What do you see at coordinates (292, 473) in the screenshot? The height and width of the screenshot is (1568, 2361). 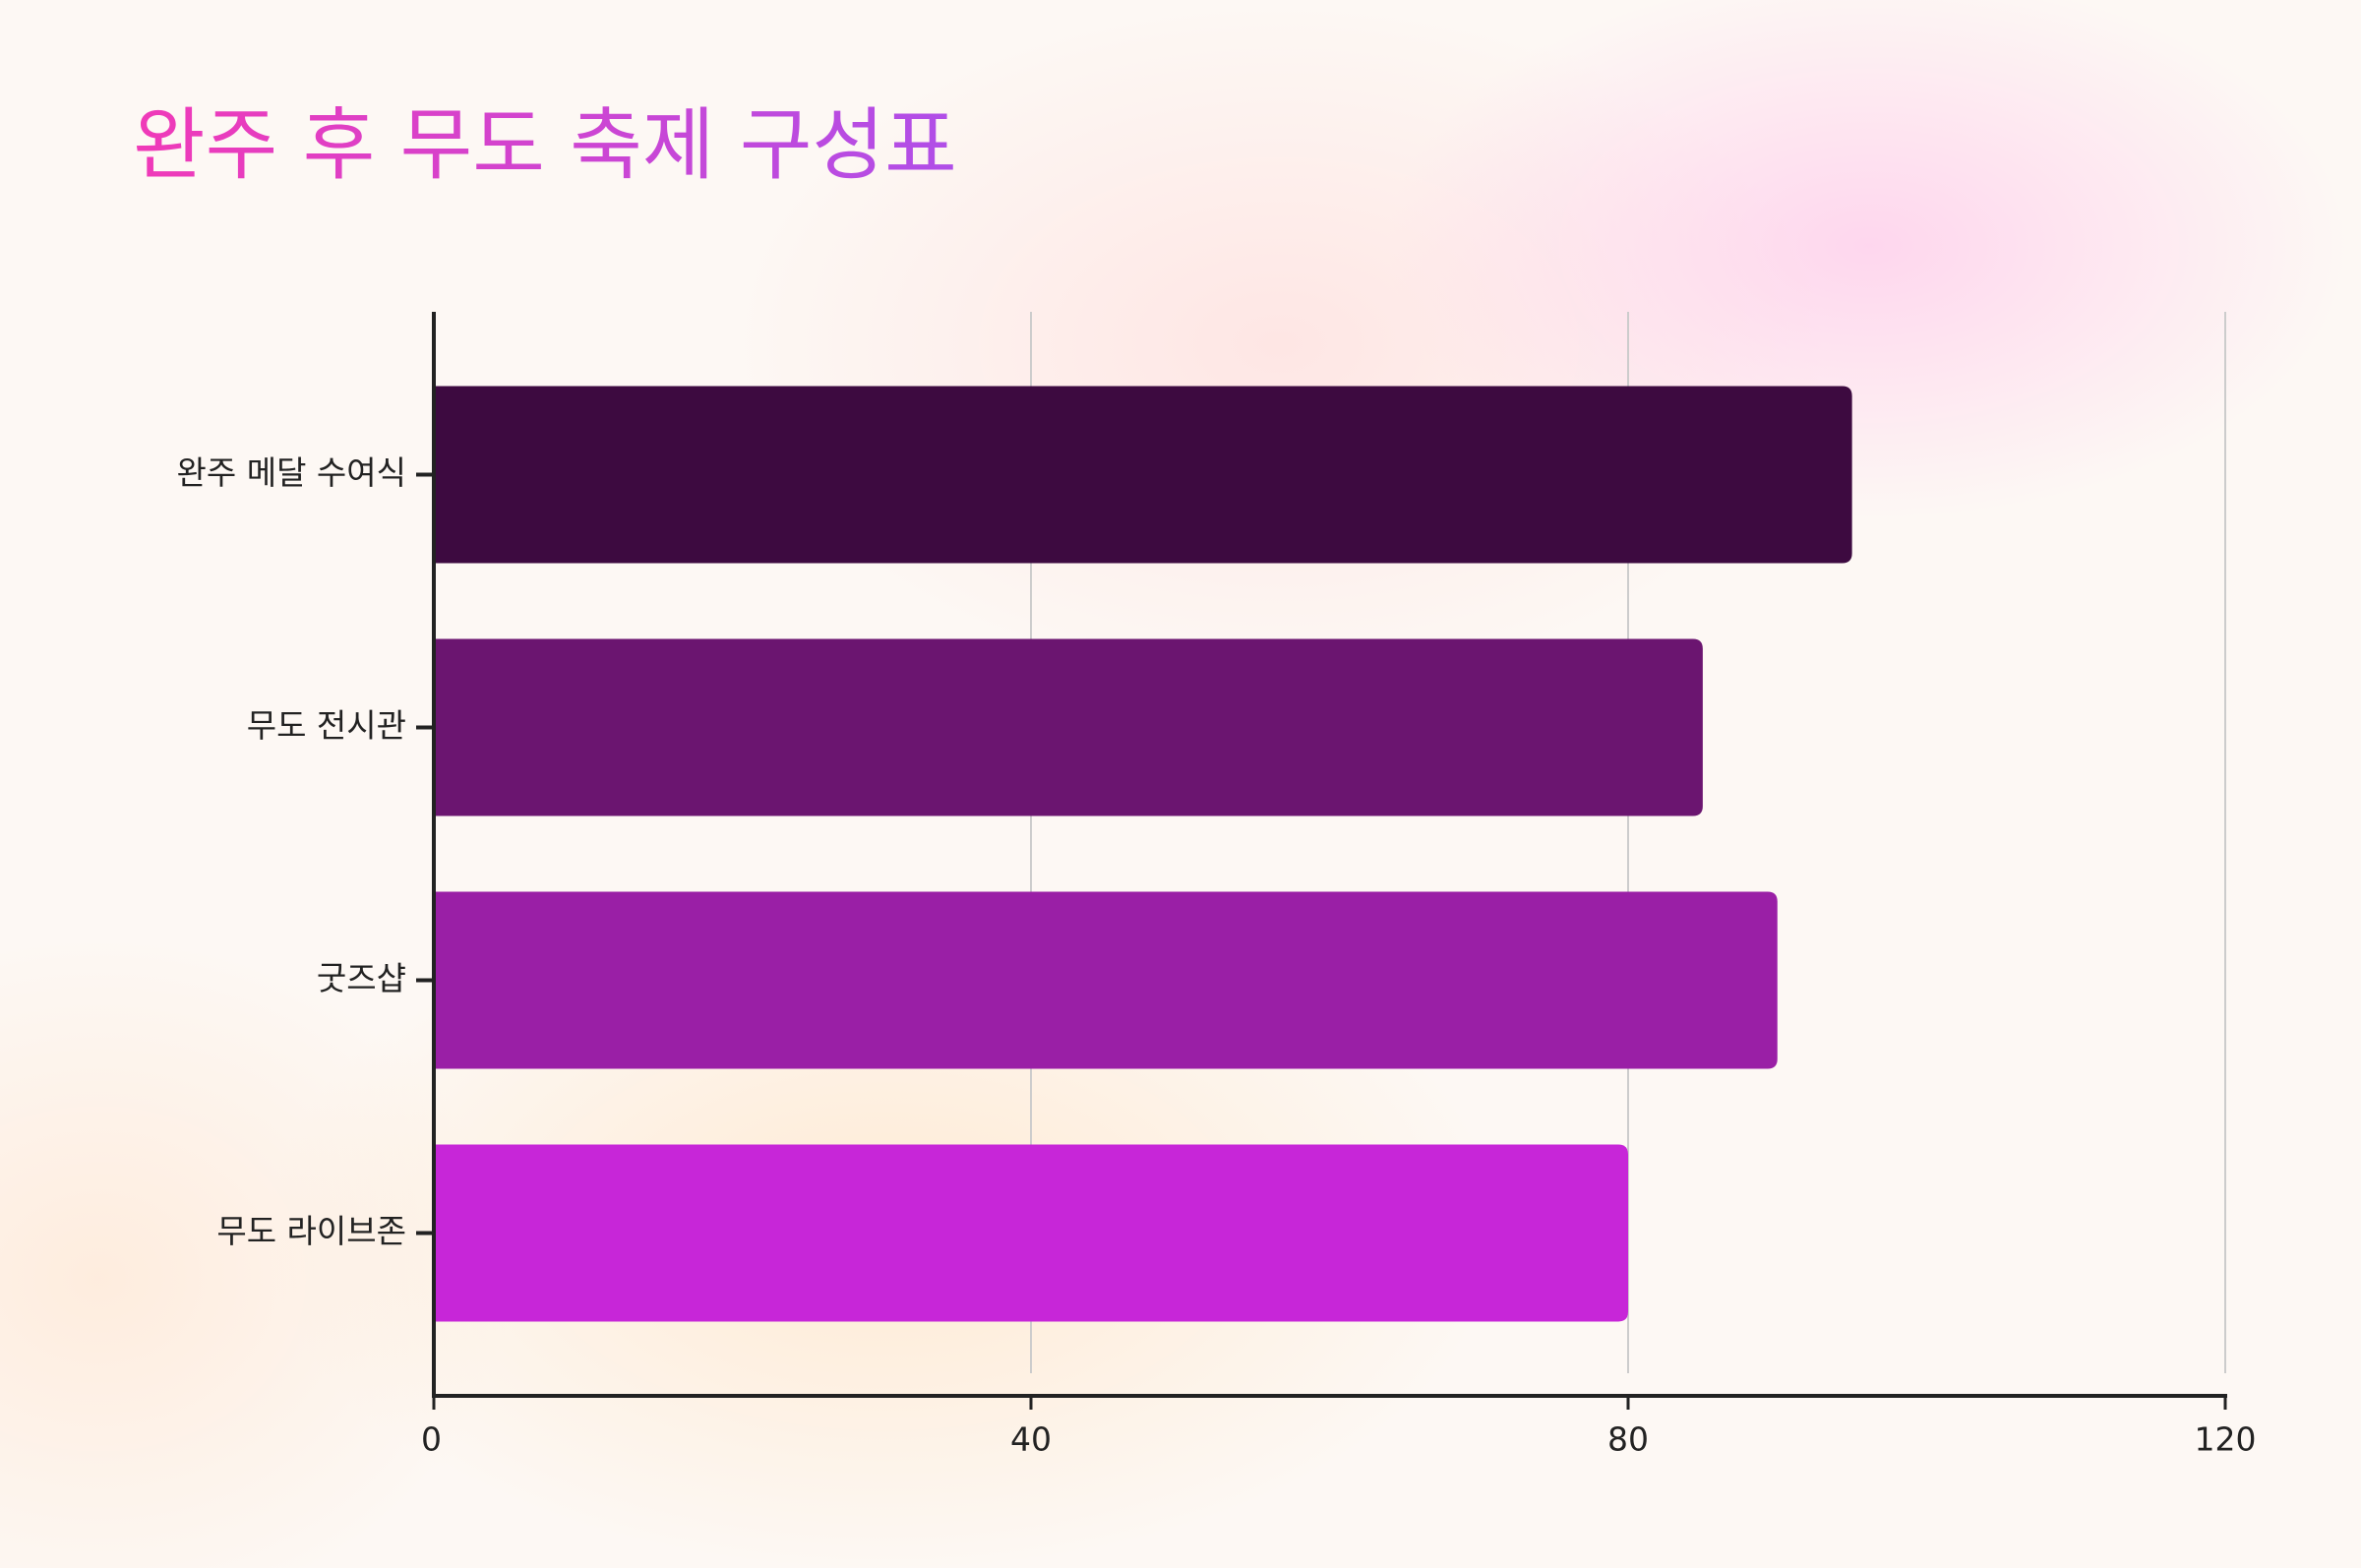 I see `y-tick-label: 완주 메달 수여식` at bounding box center [292, 473].